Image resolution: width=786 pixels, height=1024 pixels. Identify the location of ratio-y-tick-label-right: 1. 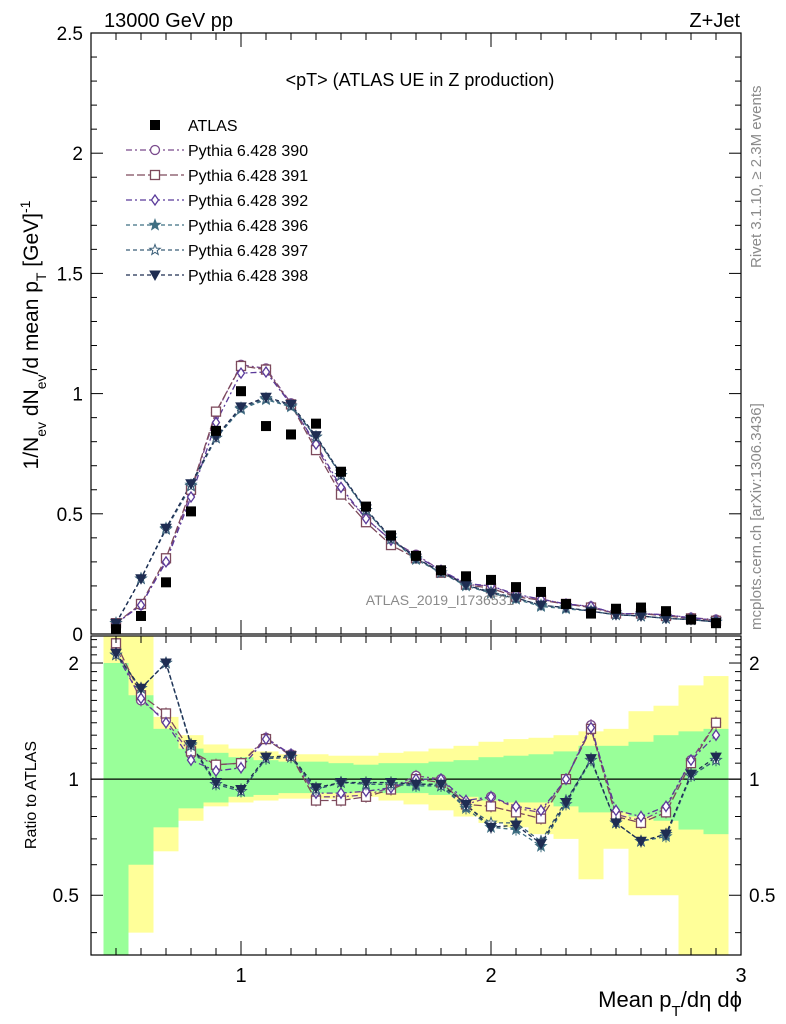
(754, 780).